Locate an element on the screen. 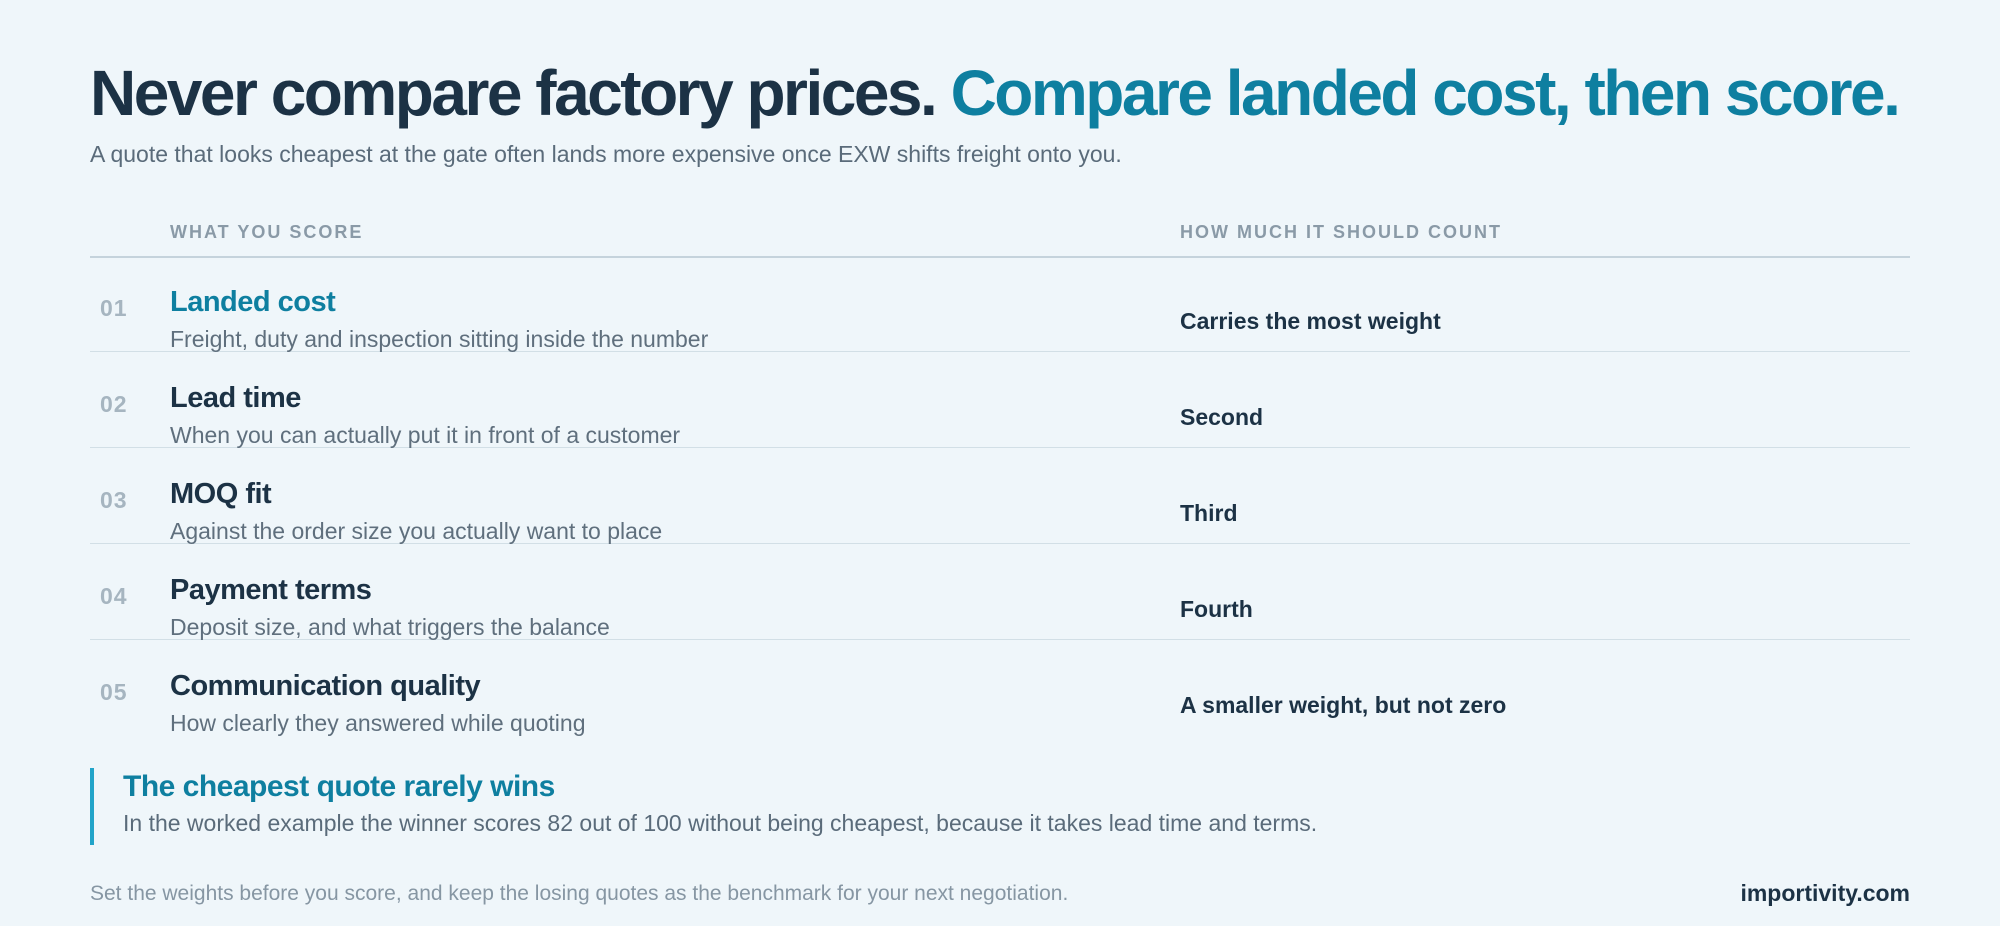 This screenshot has height=926, width=2000. row-number: 01 is located at coordinates (114, 308).